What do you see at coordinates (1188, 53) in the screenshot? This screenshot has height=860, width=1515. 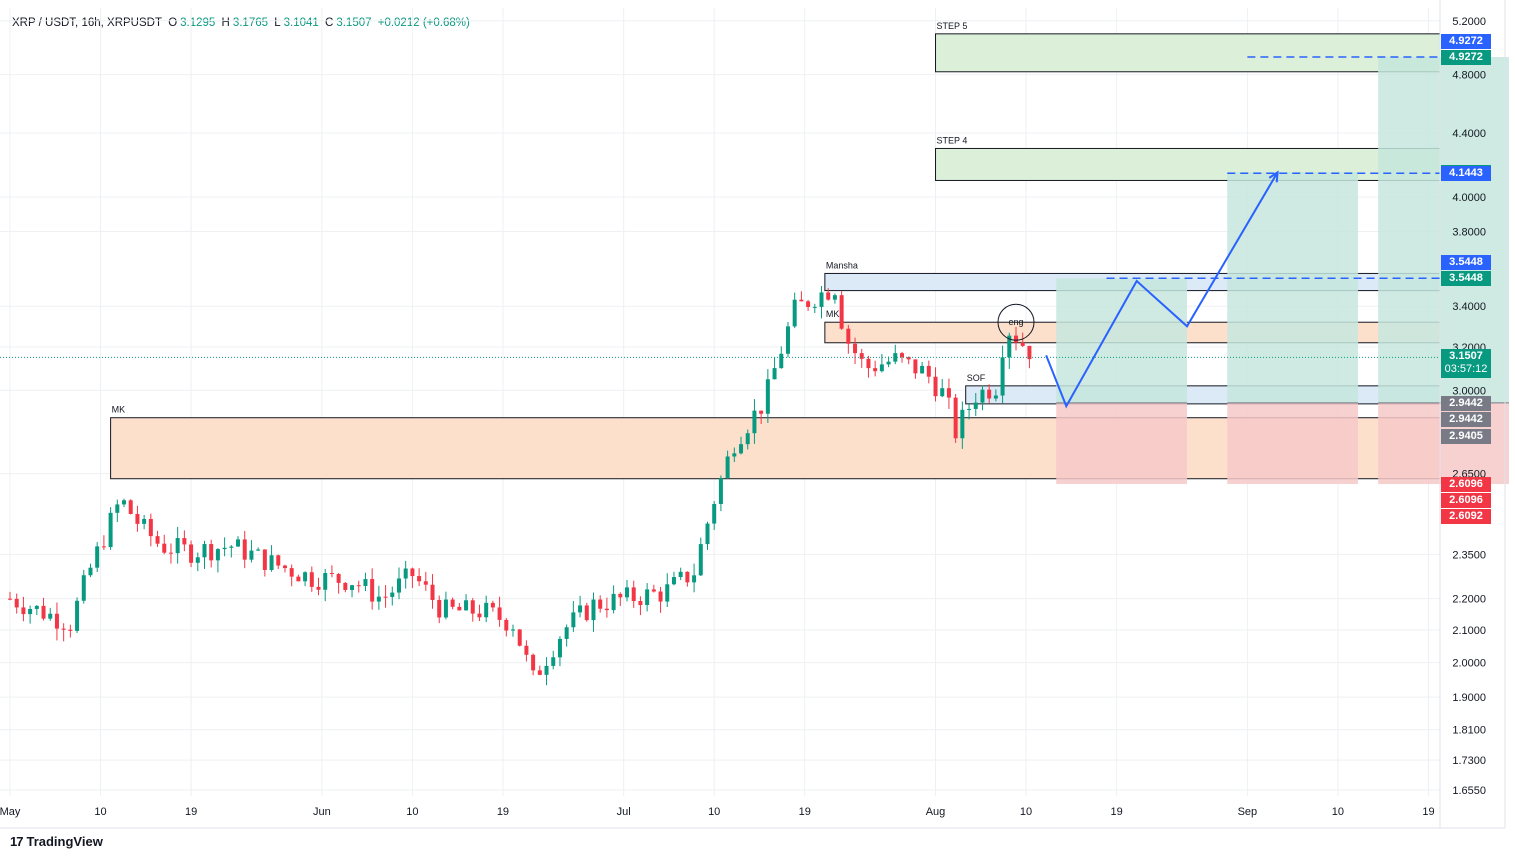 I see `zone-target` at bounding box center [1188, 53].